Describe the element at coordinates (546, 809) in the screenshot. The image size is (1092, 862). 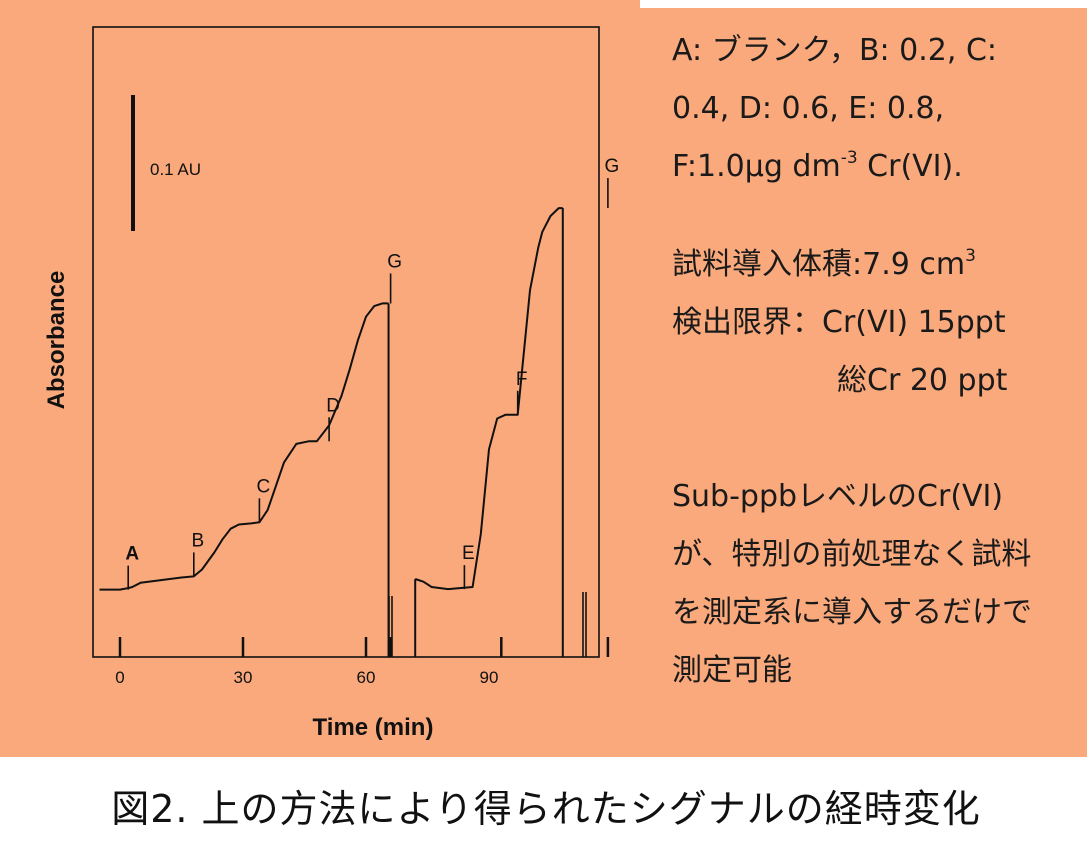
I see `figure-caption: 図2. 上の方法により得られたシグナルの経時変化` at that location.